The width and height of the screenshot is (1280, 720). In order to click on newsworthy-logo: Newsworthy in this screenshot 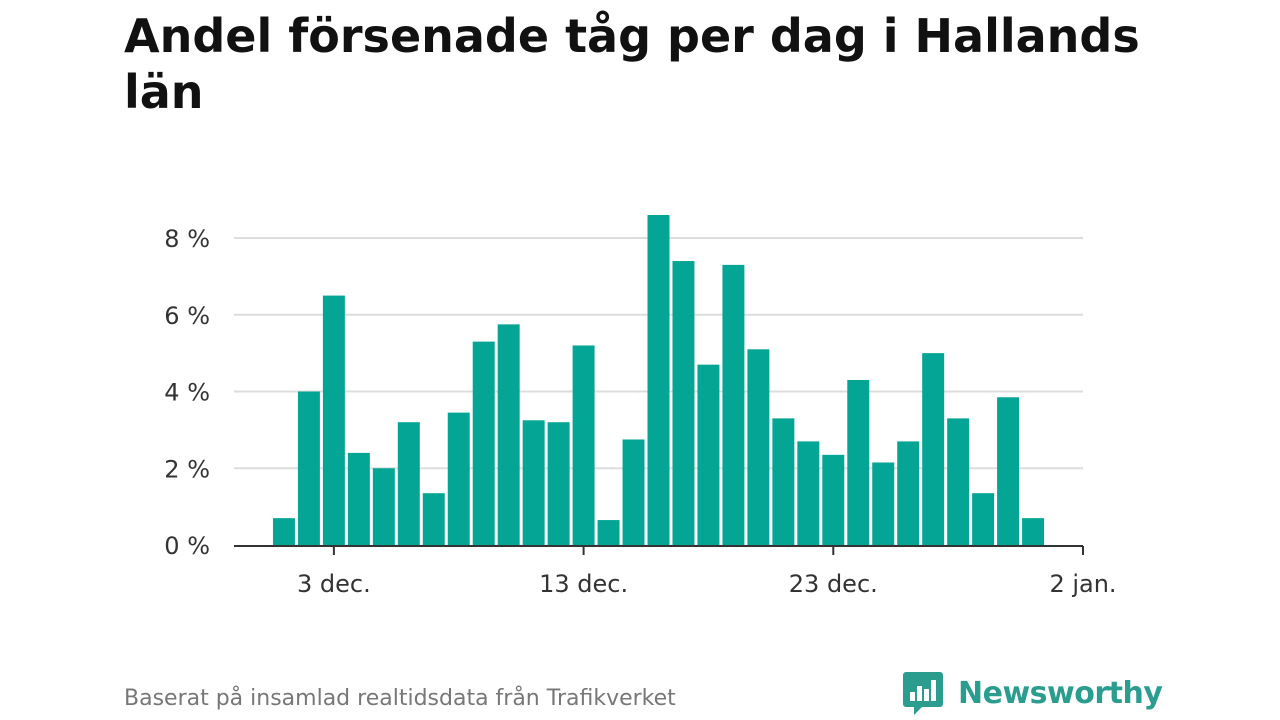, I will do `click(1032, 693)`.